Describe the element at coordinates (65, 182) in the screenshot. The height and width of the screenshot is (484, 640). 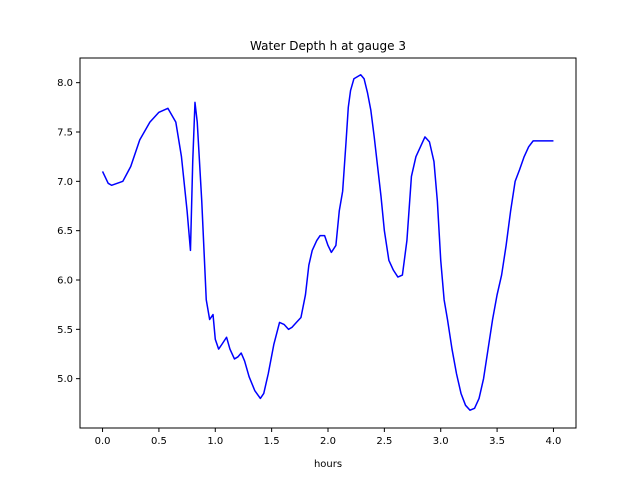
I see `y-tick-label: 7.0` at that location.